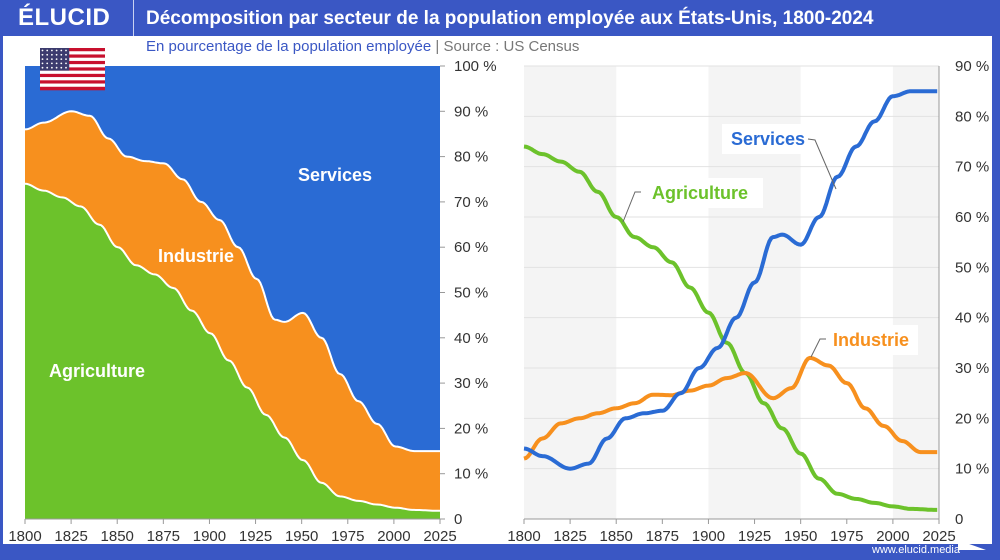  Describe the element at coordinates (708, 536) in the screenshot. I see `x-tick-label: 1900` at that location.